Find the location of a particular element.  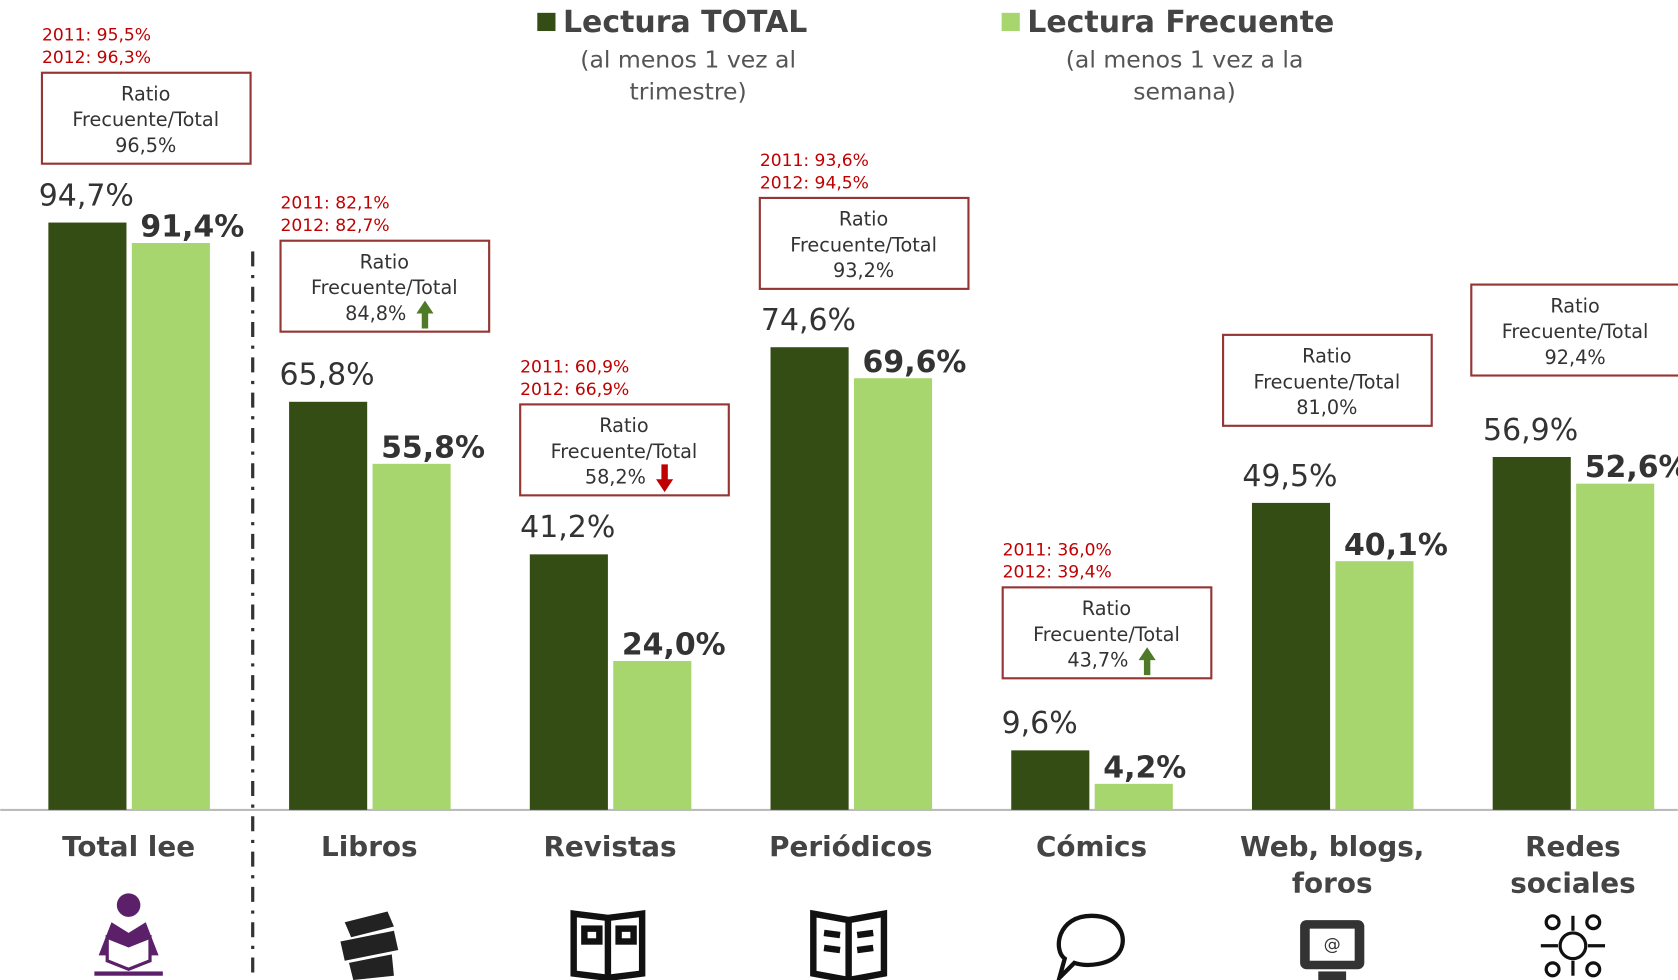

category-label: Redes sociales is located at coordinates (1573, 865).